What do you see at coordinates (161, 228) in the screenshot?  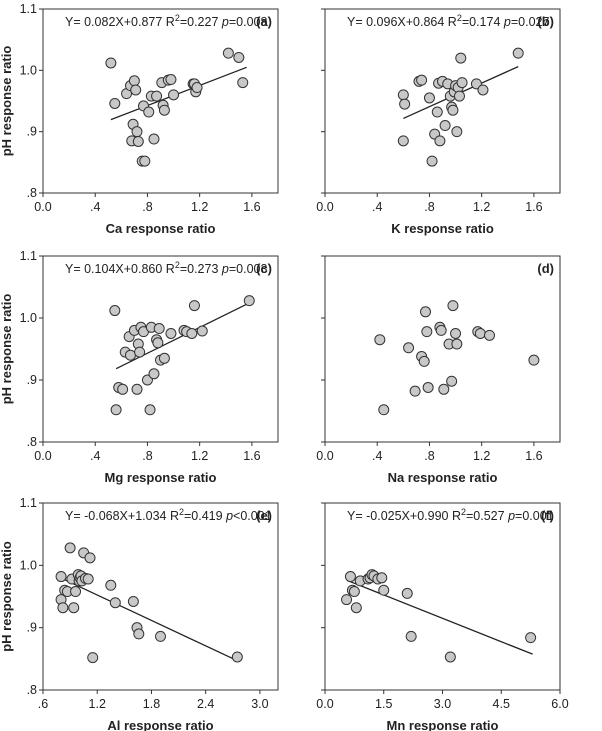 I see `x-axis-label: Ca response ratio` at bounding box center [161, 228].